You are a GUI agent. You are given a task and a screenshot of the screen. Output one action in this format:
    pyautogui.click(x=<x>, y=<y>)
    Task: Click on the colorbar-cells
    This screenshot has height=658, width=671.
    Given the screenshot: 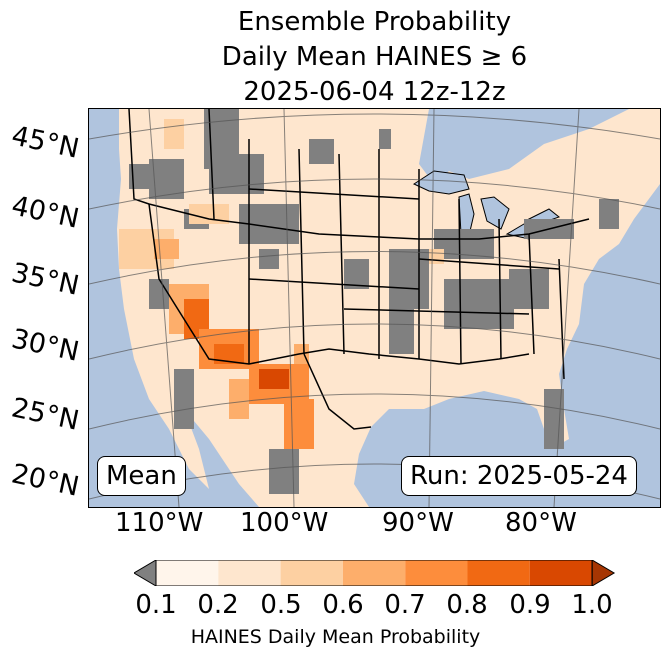 What is the action you would take?
    pyautogui.click(x=375, y=573)
    